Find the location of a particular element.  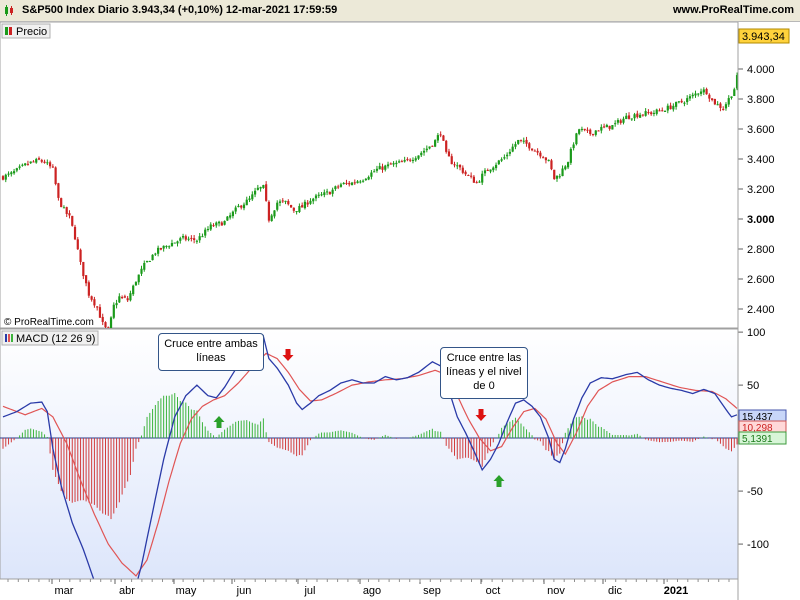

x-axis-tick-label: jun is located at coordinates (244, 591).